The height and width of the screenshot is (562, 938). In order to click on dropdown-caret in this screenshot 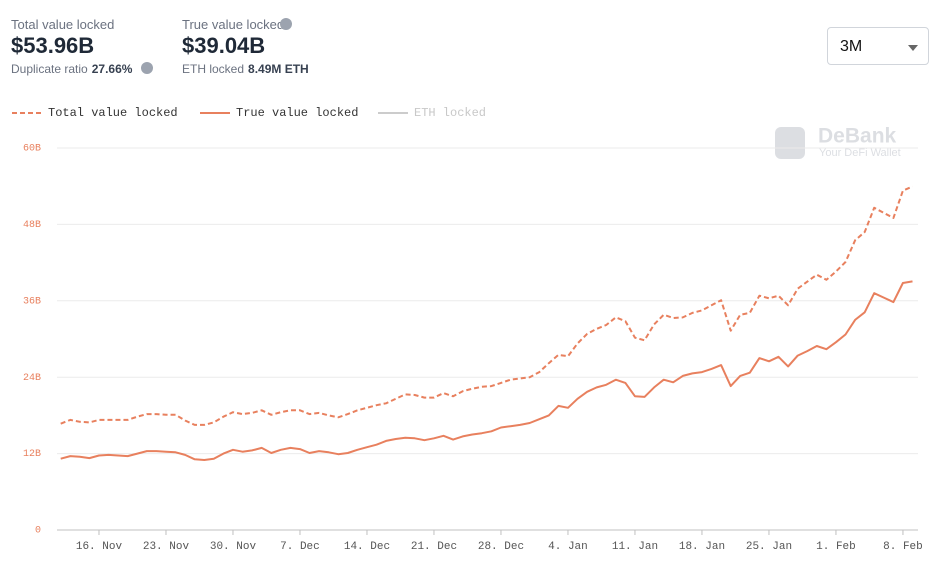, I will do `click(913, 48)`.